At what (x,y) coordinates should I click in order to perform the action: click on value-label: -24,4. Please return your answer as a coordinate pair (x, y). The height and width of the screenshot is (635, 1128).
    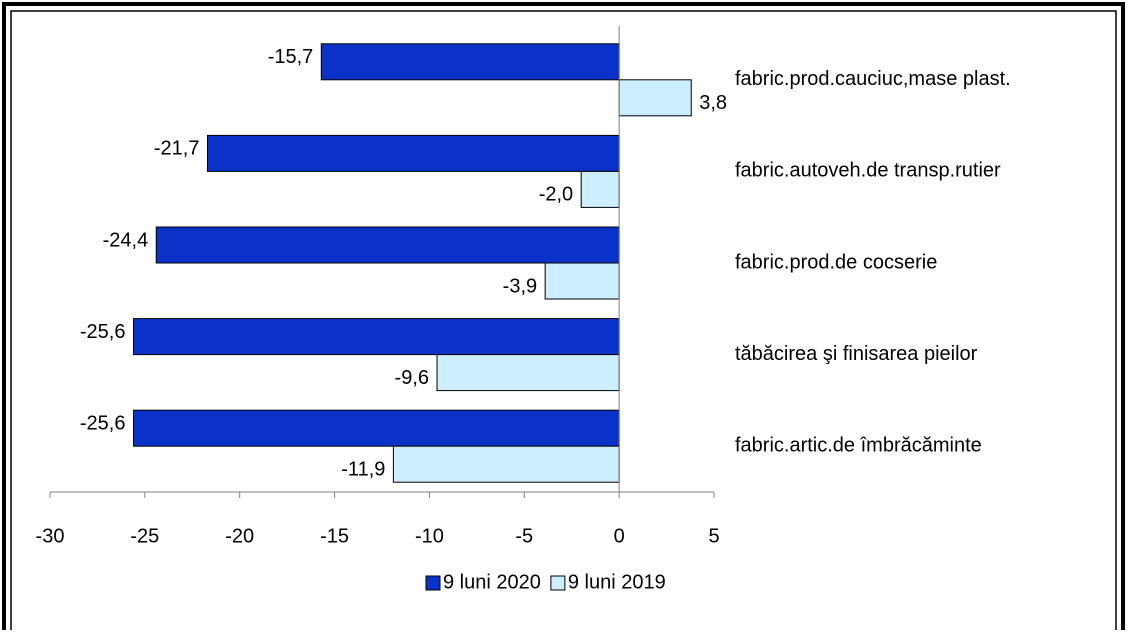
    Looking at the image, I should click on (126, 240).